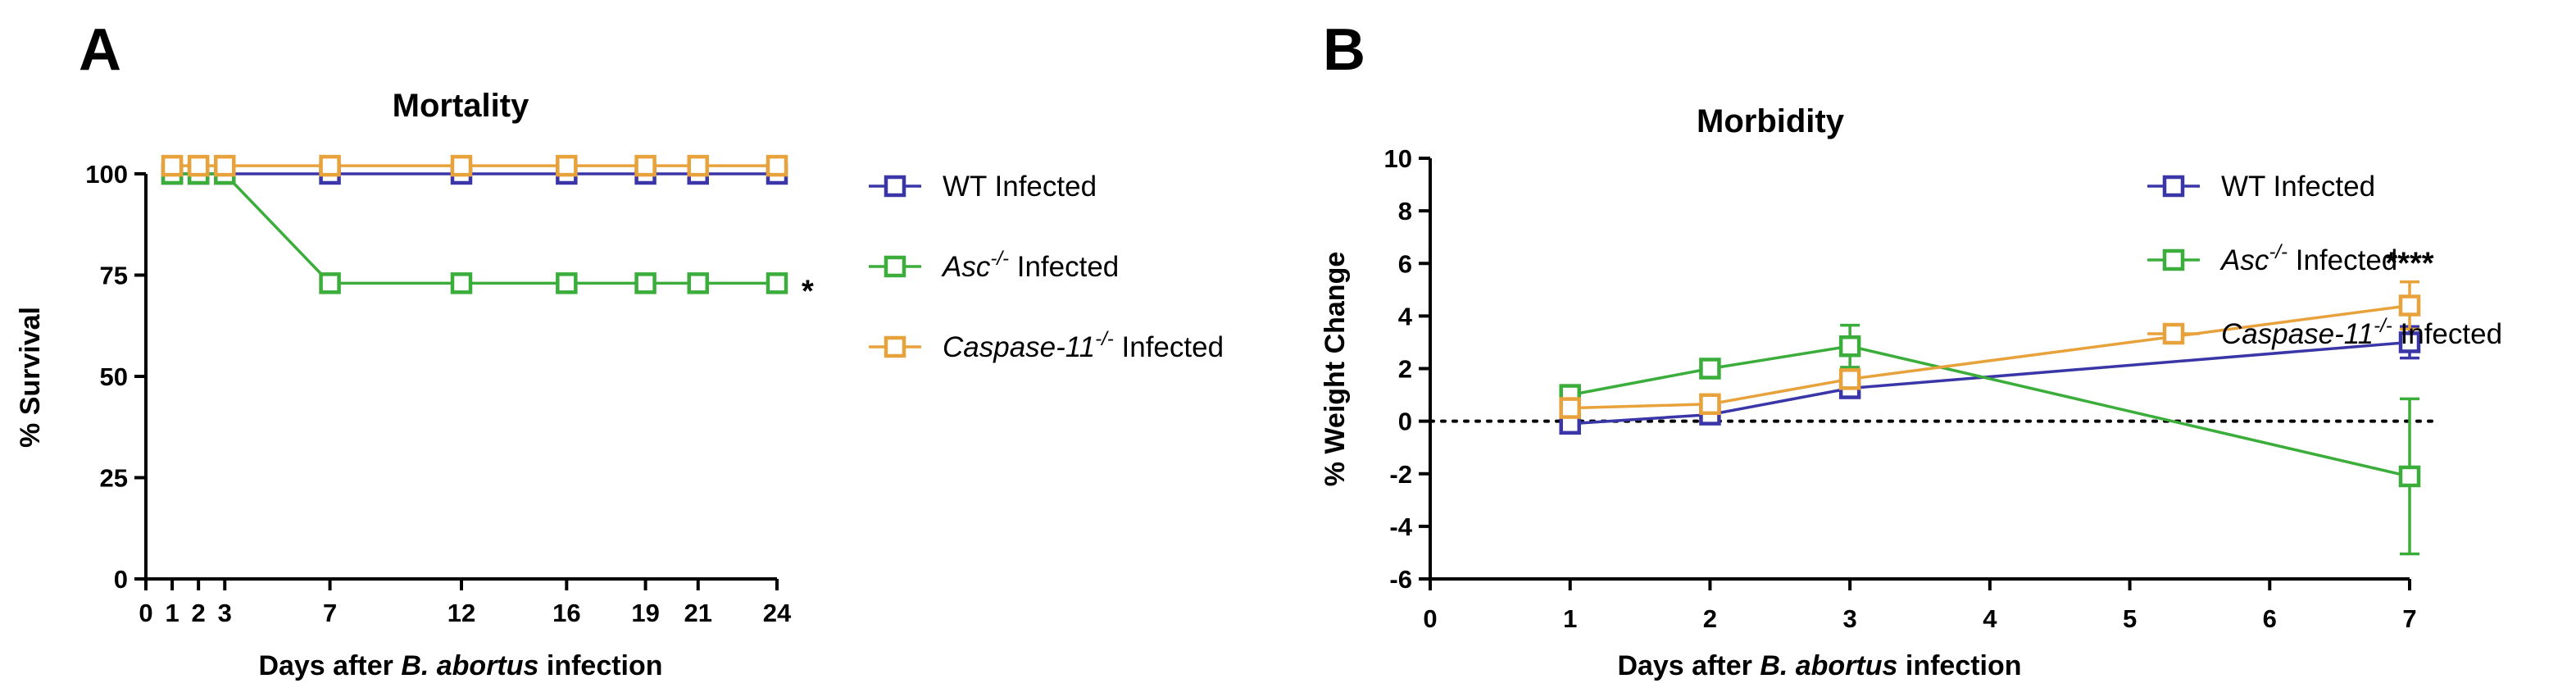  What do you see at coordinates (645, 613) in the screenshot?
I see `x-tick-label: 19` at bounding box center [645, 613].